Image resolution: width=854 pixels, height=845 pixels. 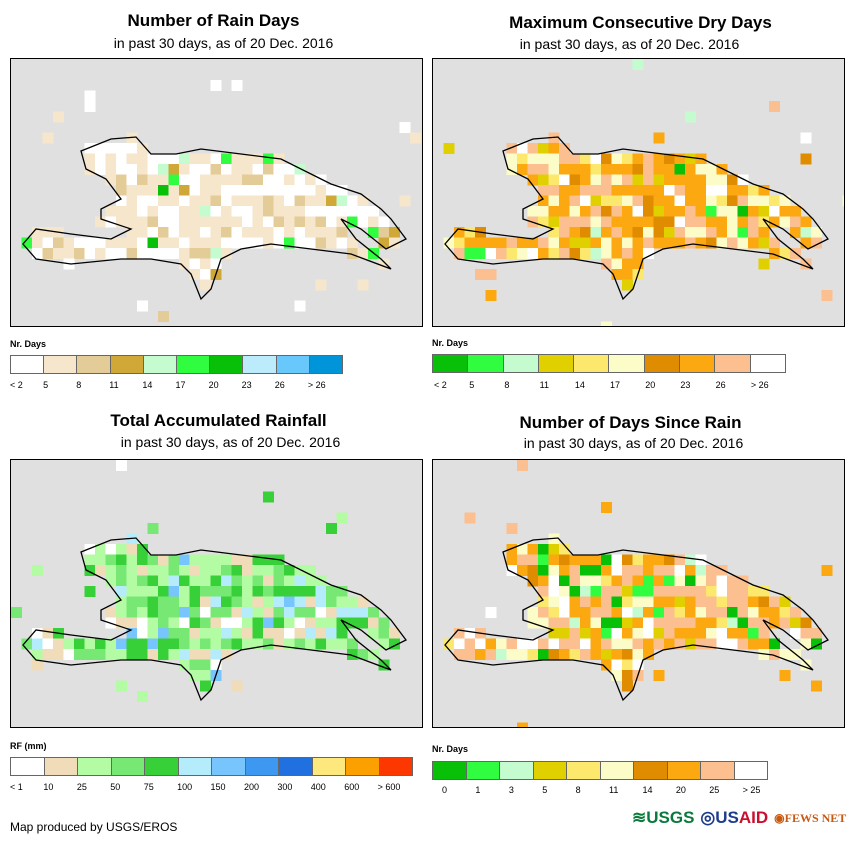 I want to click on legend-label: 11, so click(x=614, y=790).